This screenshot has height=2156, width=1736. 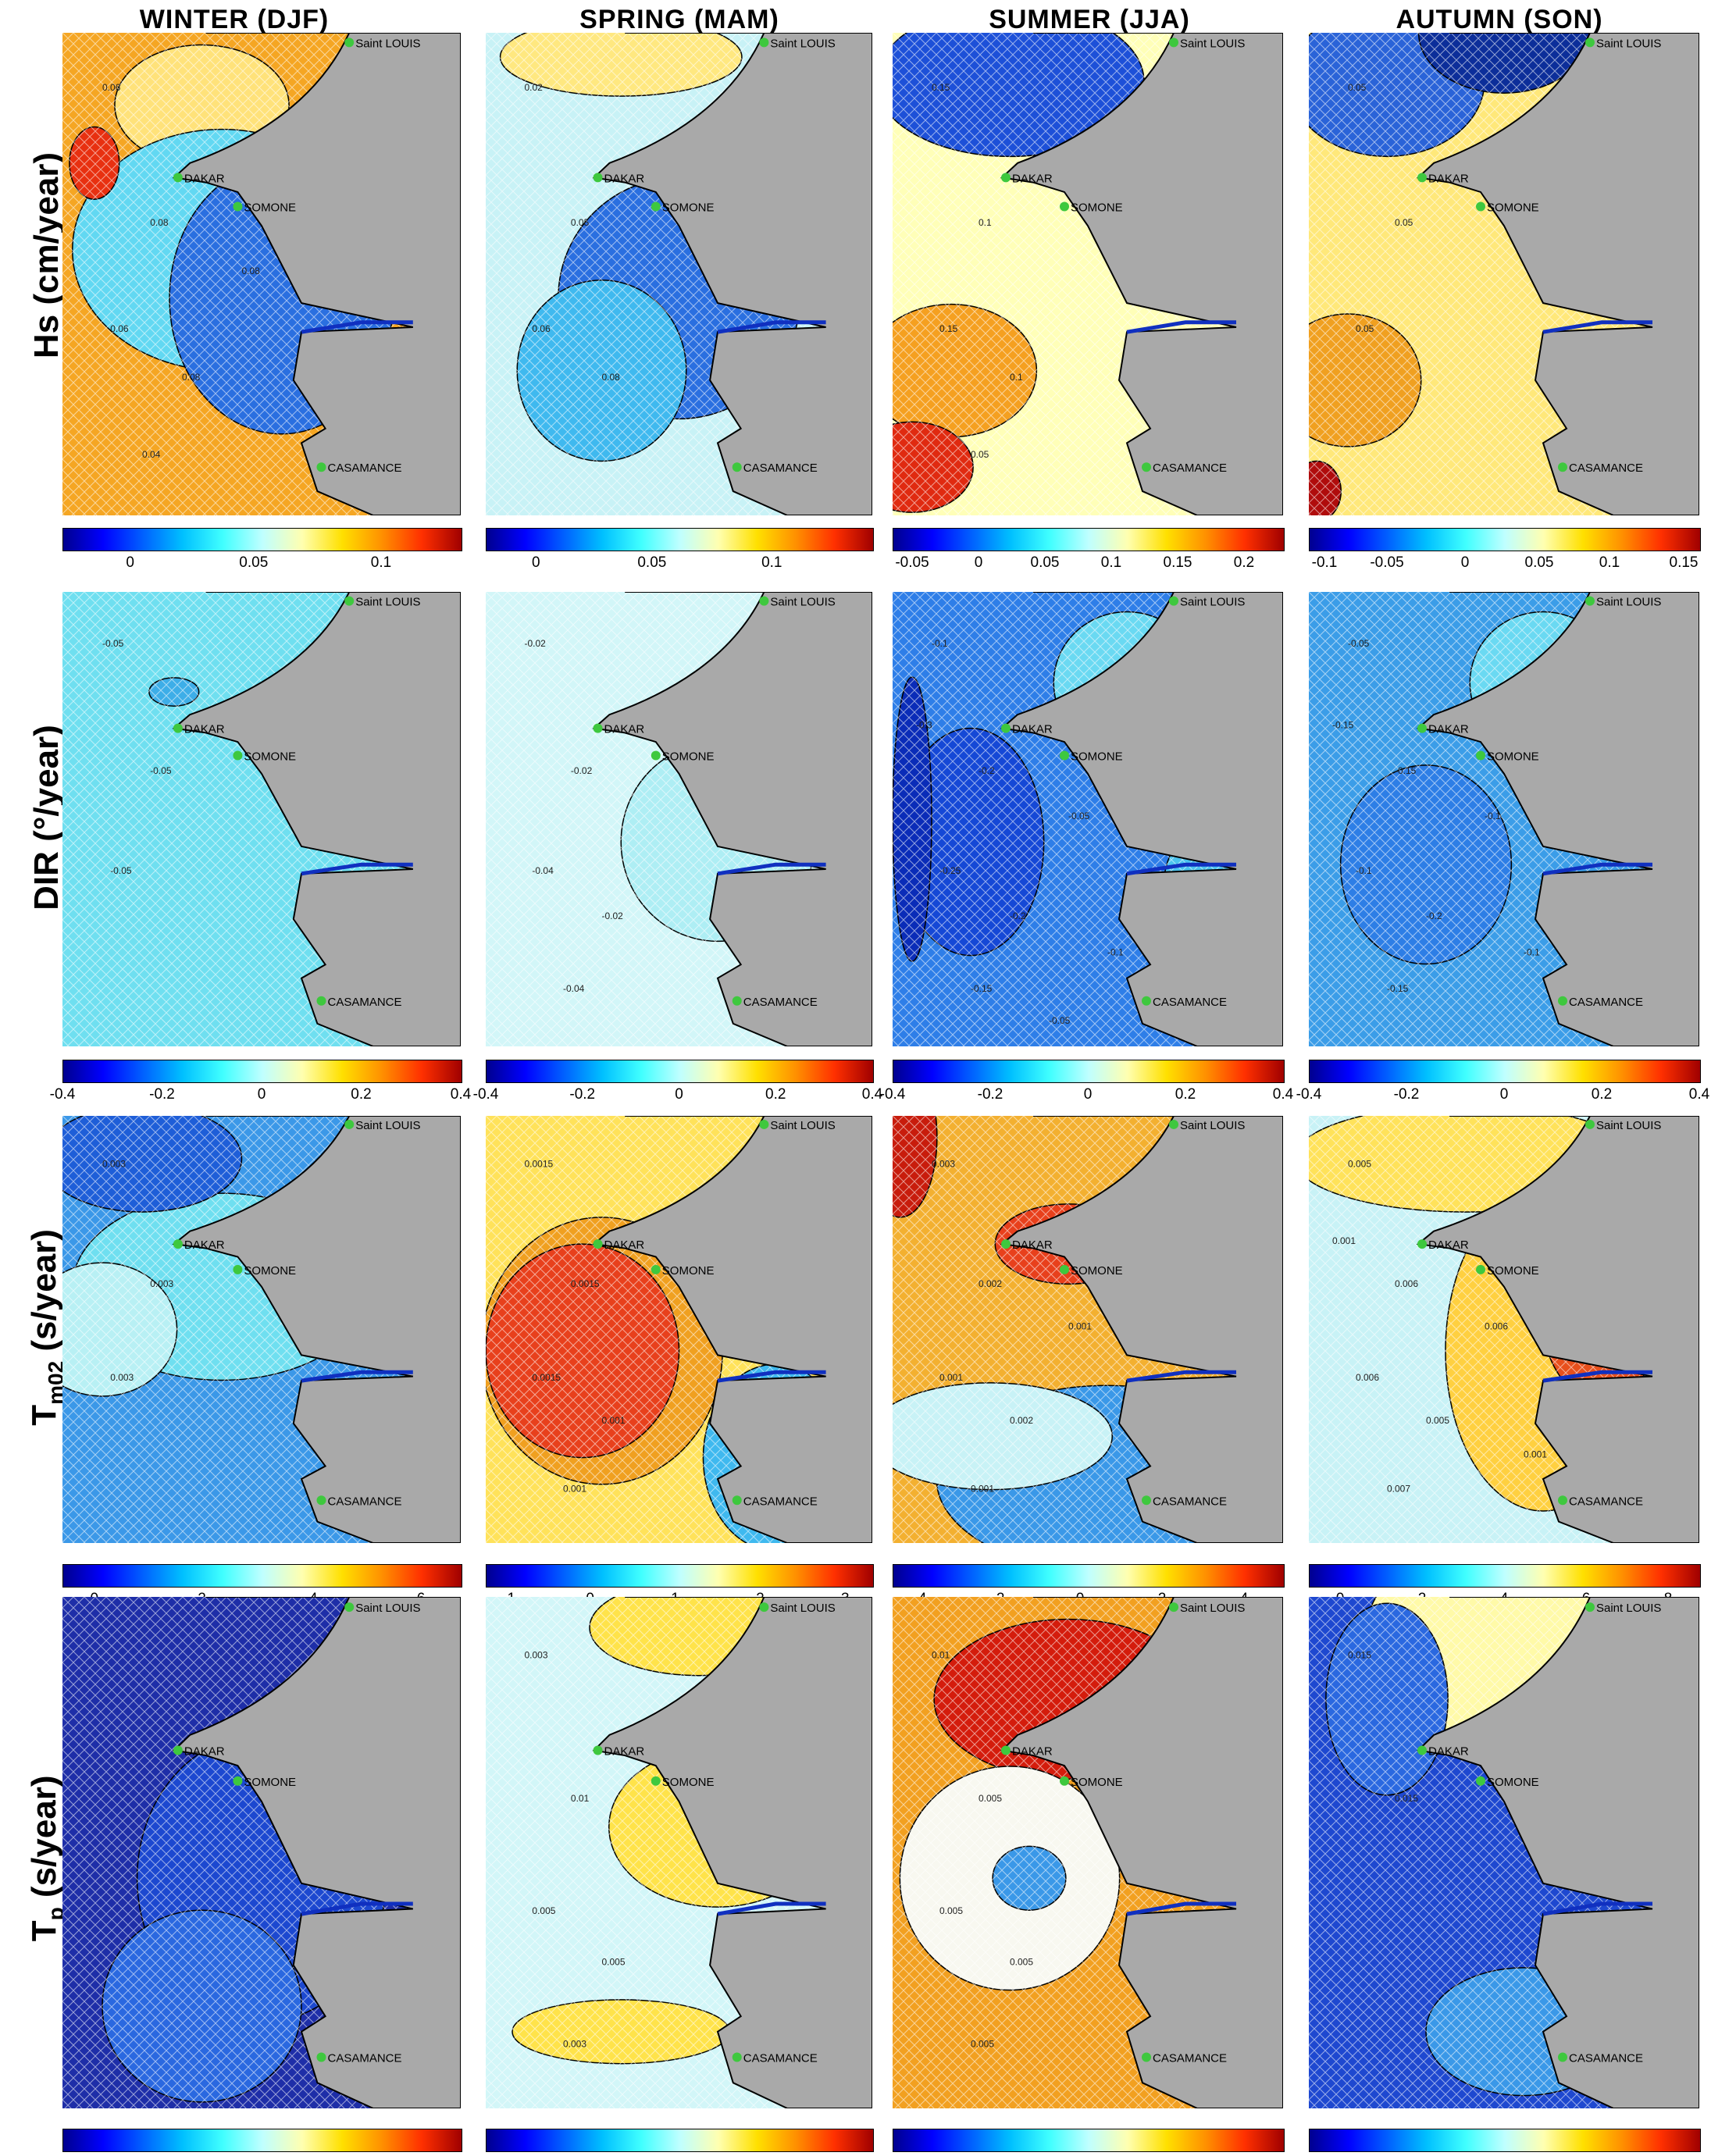 What do you see at coordinates (1539, 562) in the screenshot?
I see `colorbar-tick-label: 0.05` at bounding box center [1539, 562].